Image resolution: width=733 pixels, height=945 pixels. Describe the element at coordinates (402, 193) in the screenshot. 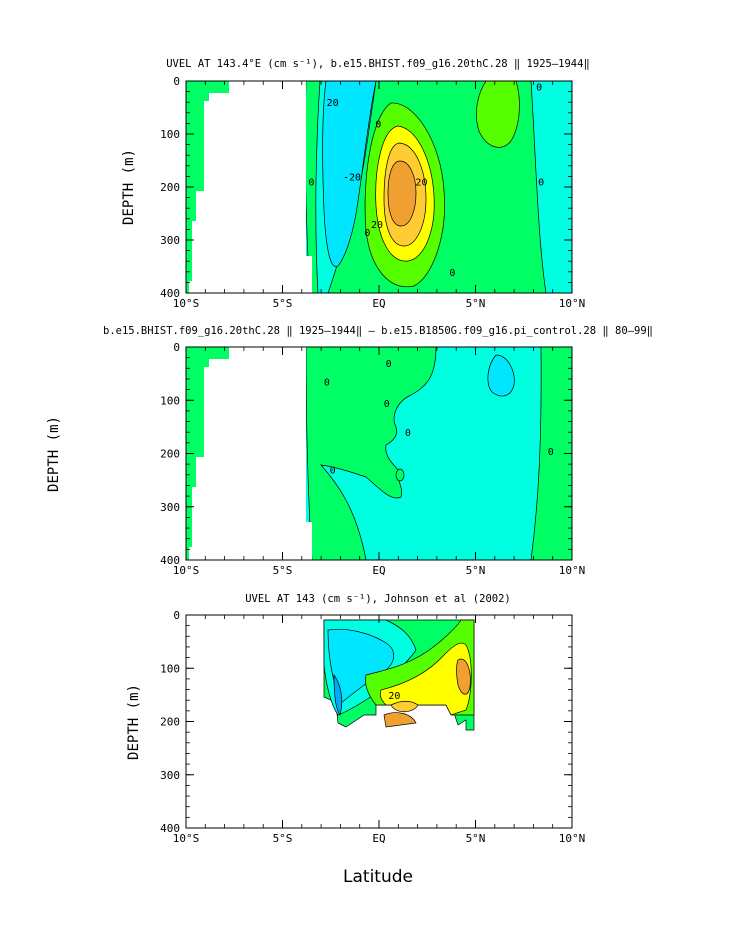

I see `panel-1-contour-fill-orange` at that location.